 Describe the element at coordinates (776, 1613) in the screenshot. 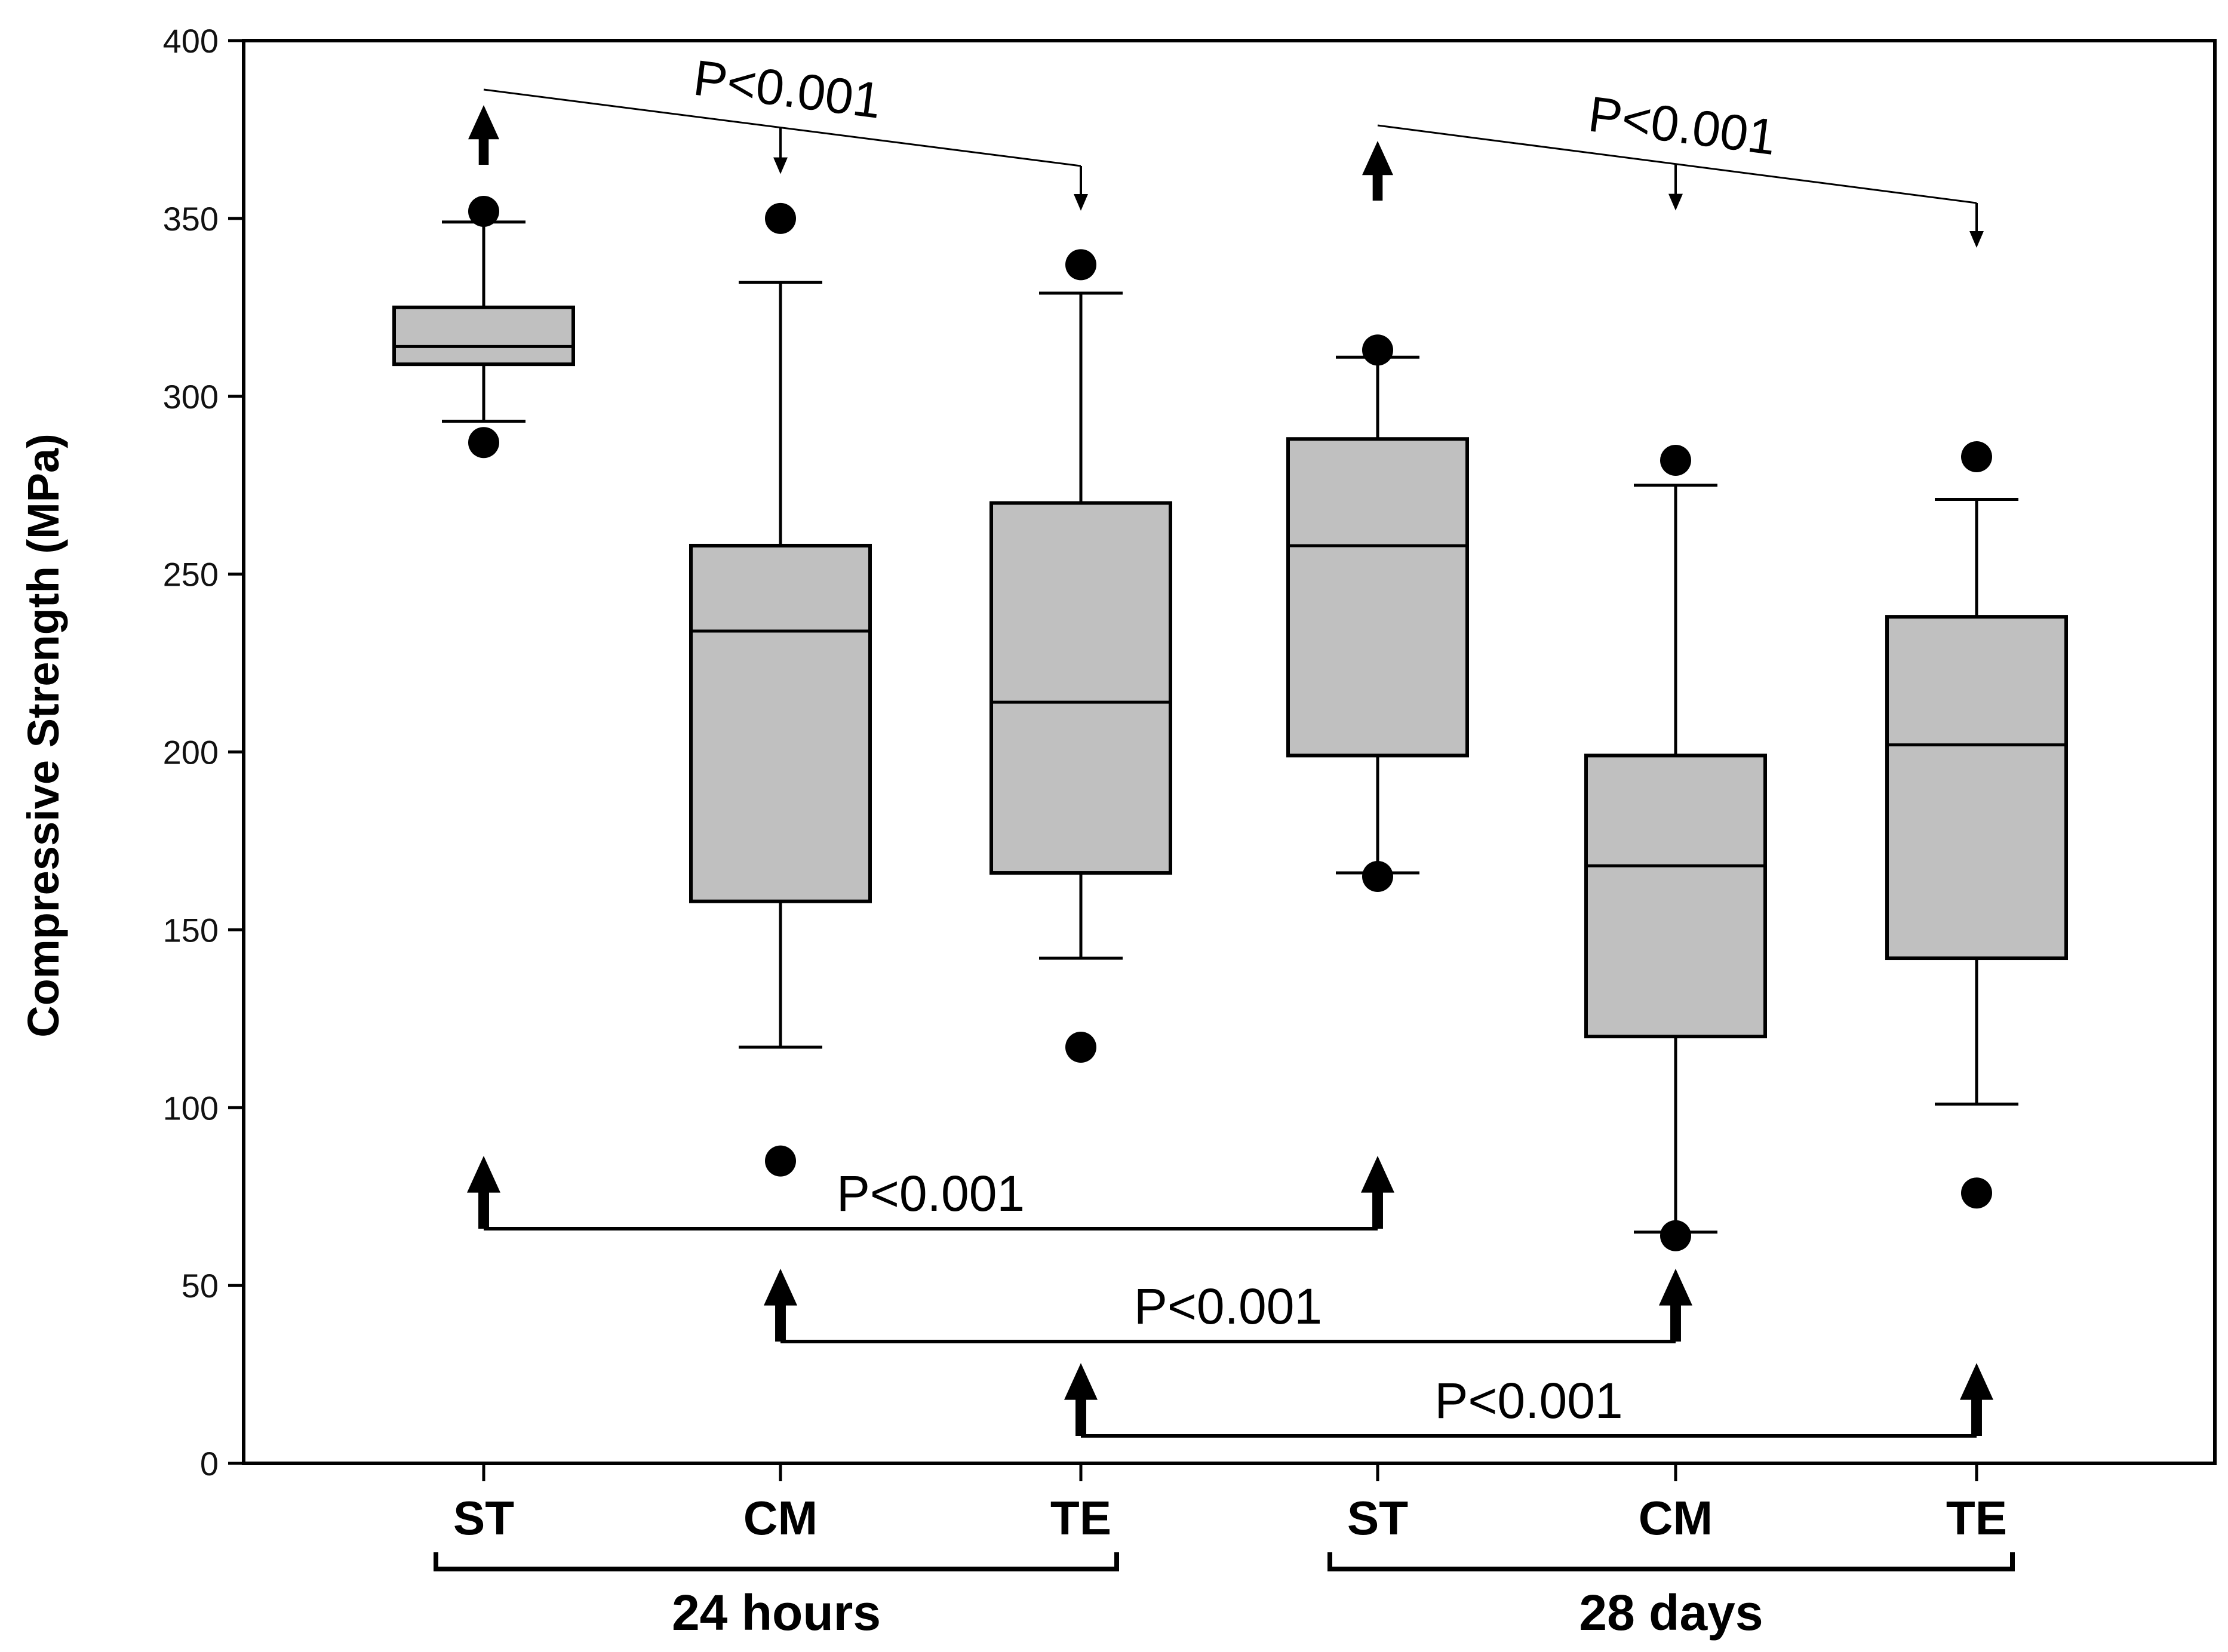

I see `group-label: 24 hours` at that location.